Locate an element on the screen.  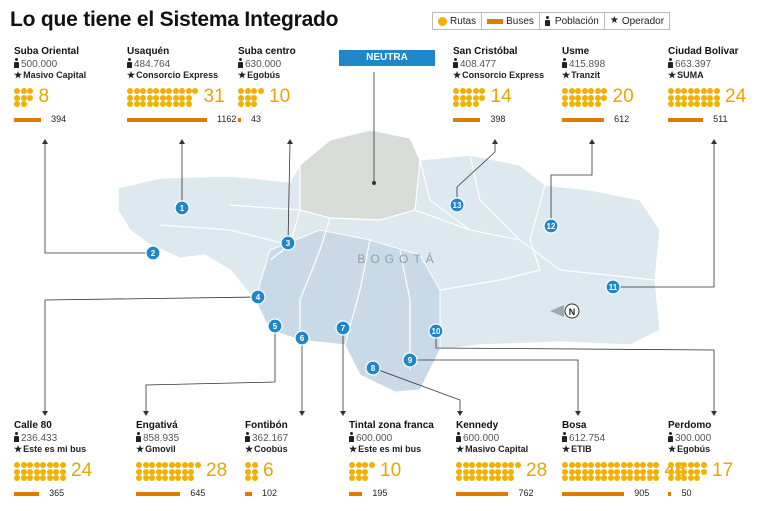
zone-card: Fontibón 362.167 ★Coobús 6 102 is located at coordinates (294, 464).